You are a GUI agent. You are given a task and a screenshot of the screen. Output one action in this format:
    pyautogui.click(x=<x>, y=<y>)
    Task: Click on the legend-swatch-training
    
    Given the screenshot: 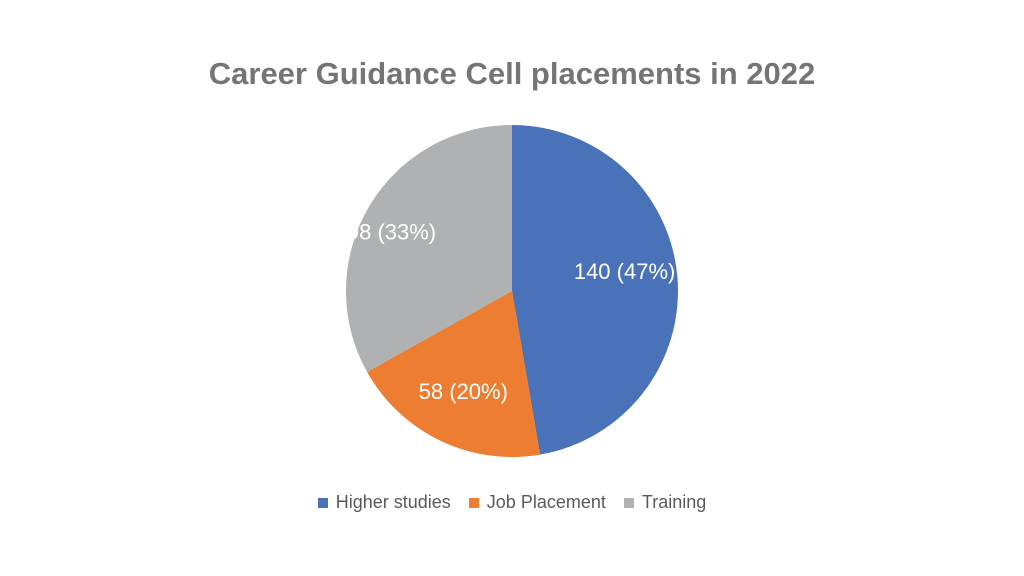 What is the action you would take?
    pyautogui.click(x=628, y=502)
    